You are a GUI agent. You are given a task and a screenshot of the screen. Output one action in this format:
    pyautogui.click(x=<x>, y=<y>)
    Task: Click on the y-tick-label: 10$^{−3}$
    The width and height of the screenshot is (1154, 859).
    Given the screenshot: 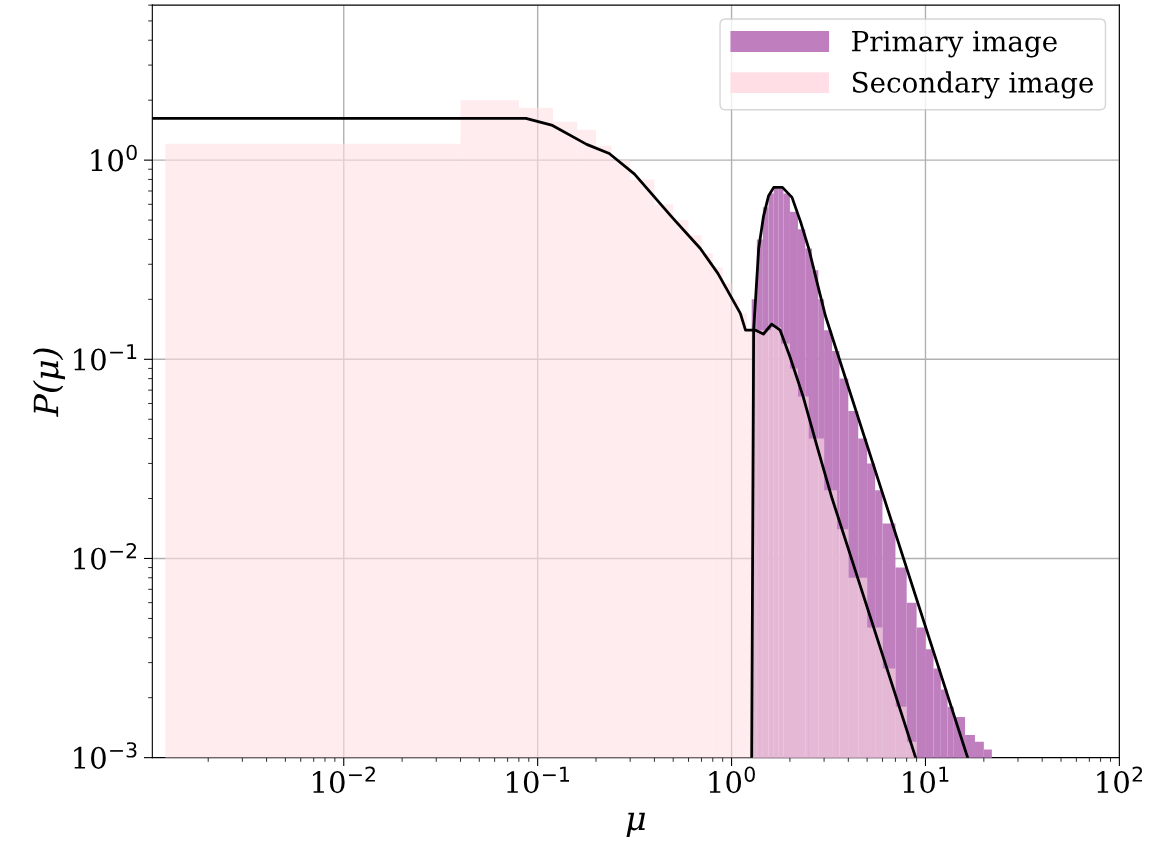 What is the action you would take?
    pyautogui.click(x=105, y=755)
    